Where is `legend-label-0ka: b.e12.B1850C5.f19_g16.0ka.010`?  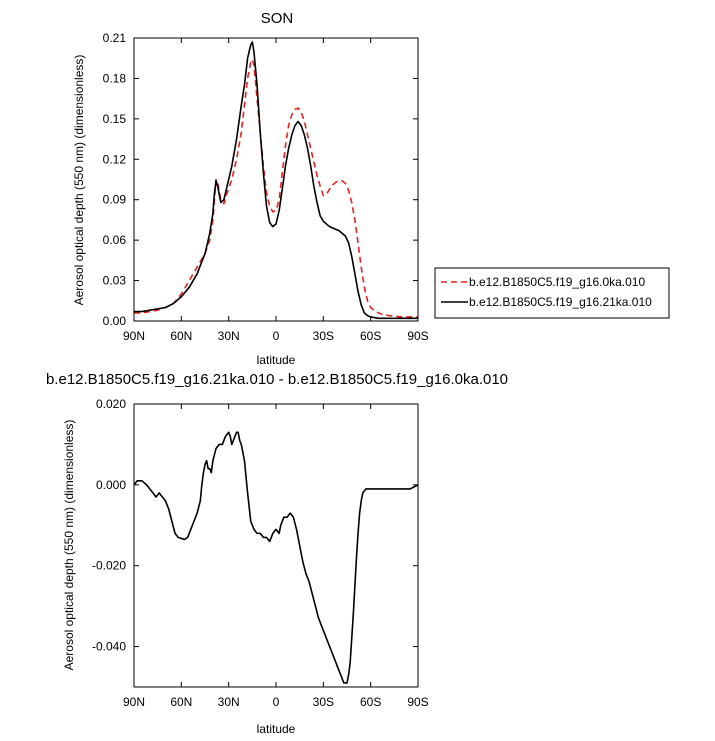
legend-label-0ka: b.e12.B1850C5.f19_g16.0ka.010 is located at coordinates (557, 282).